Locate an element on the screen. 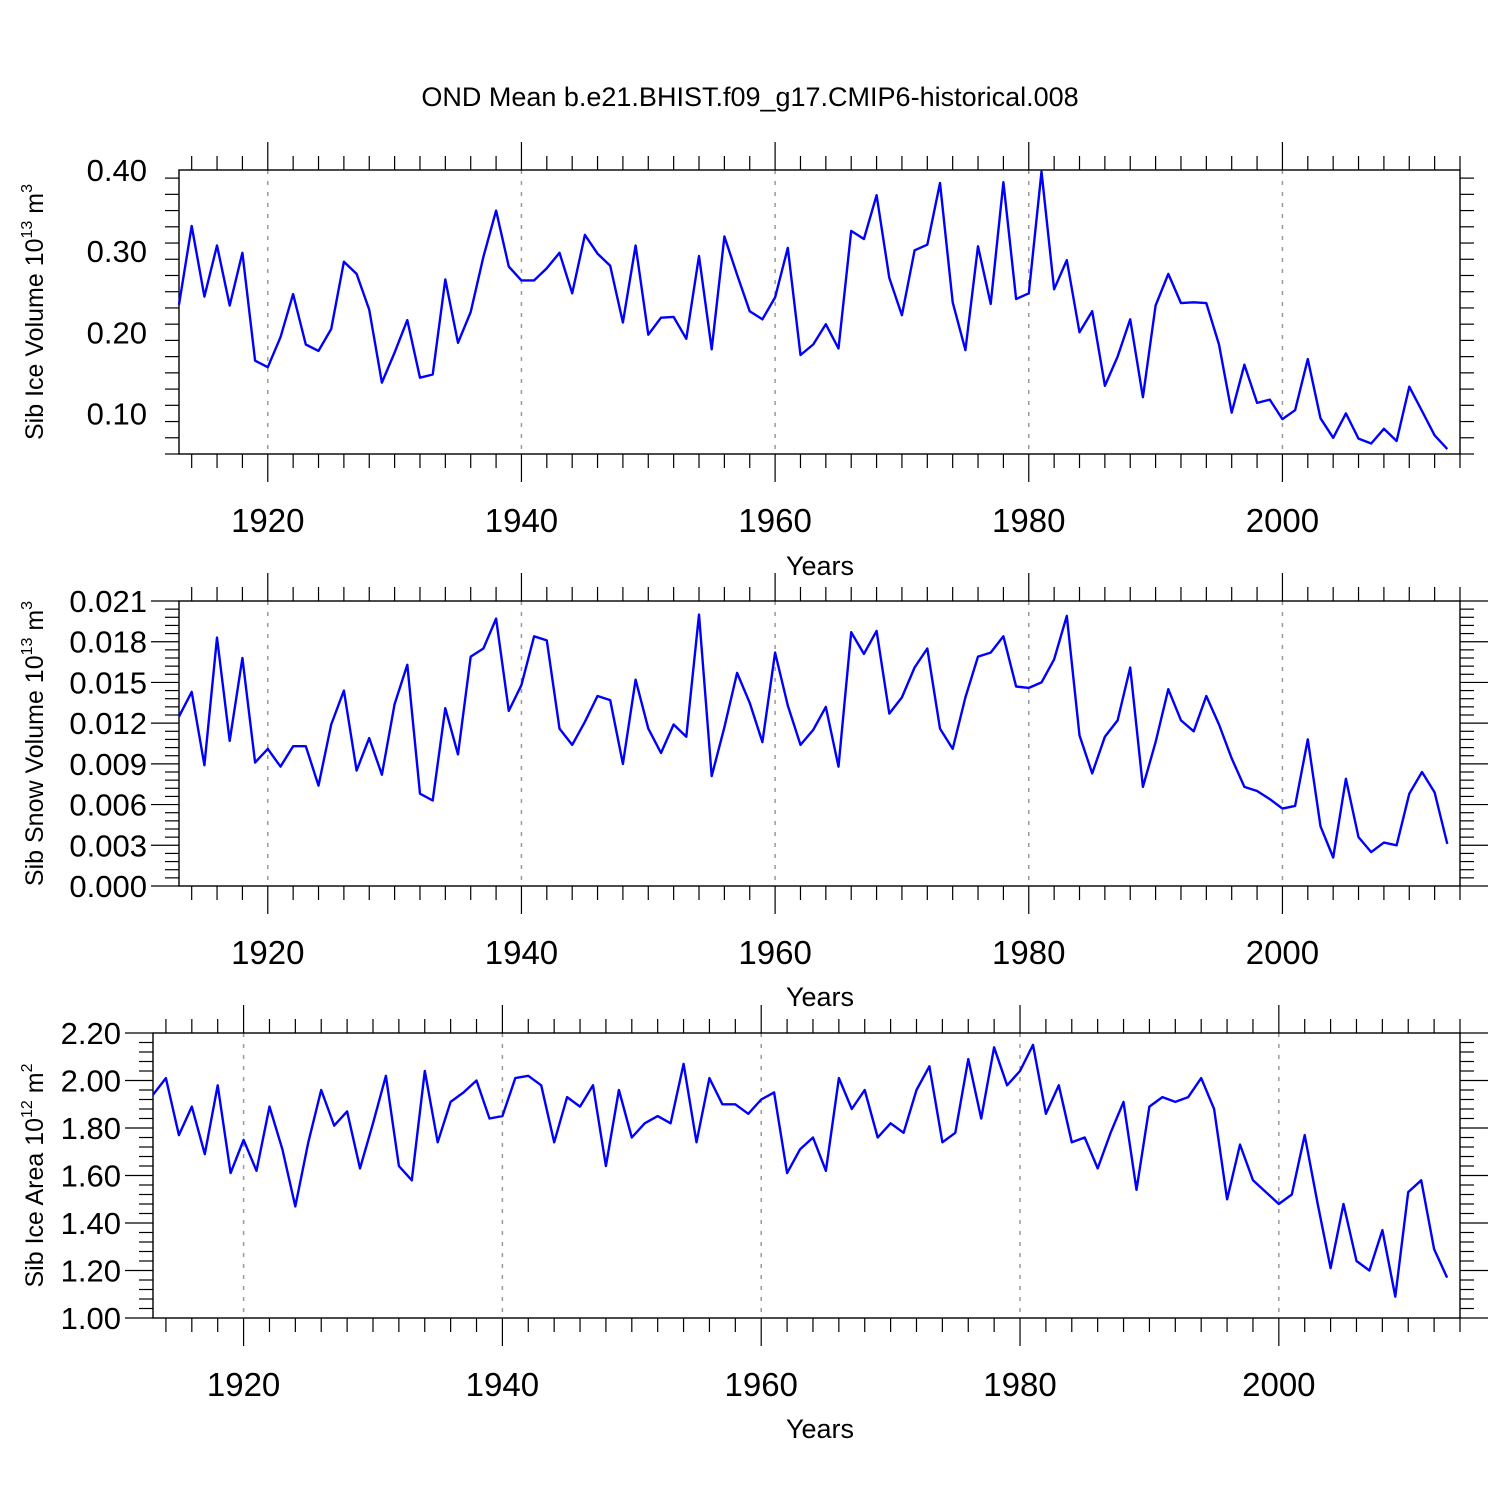  y-tick-label: 1.20 is located at coordinates (91, 1271).